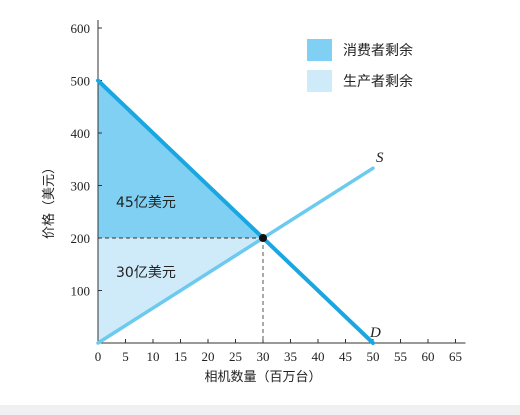 This screenshot has width=520, height=415. What do you see at coordinates (262, 377) in the screenshot?
I see `x-axis-title: 相机数量（百万台）` at bounding box center [262, 377].